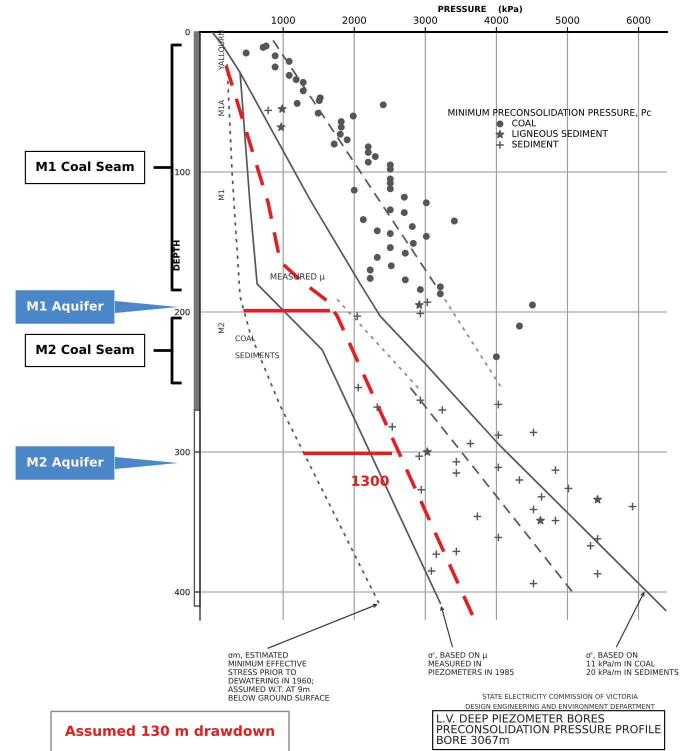 The width and height of the screenshot is (686, 751). What do you see at coordinates (524, 123) in the screenshot?
I see `legend-label: COAL` at bounding box center [524, 123].